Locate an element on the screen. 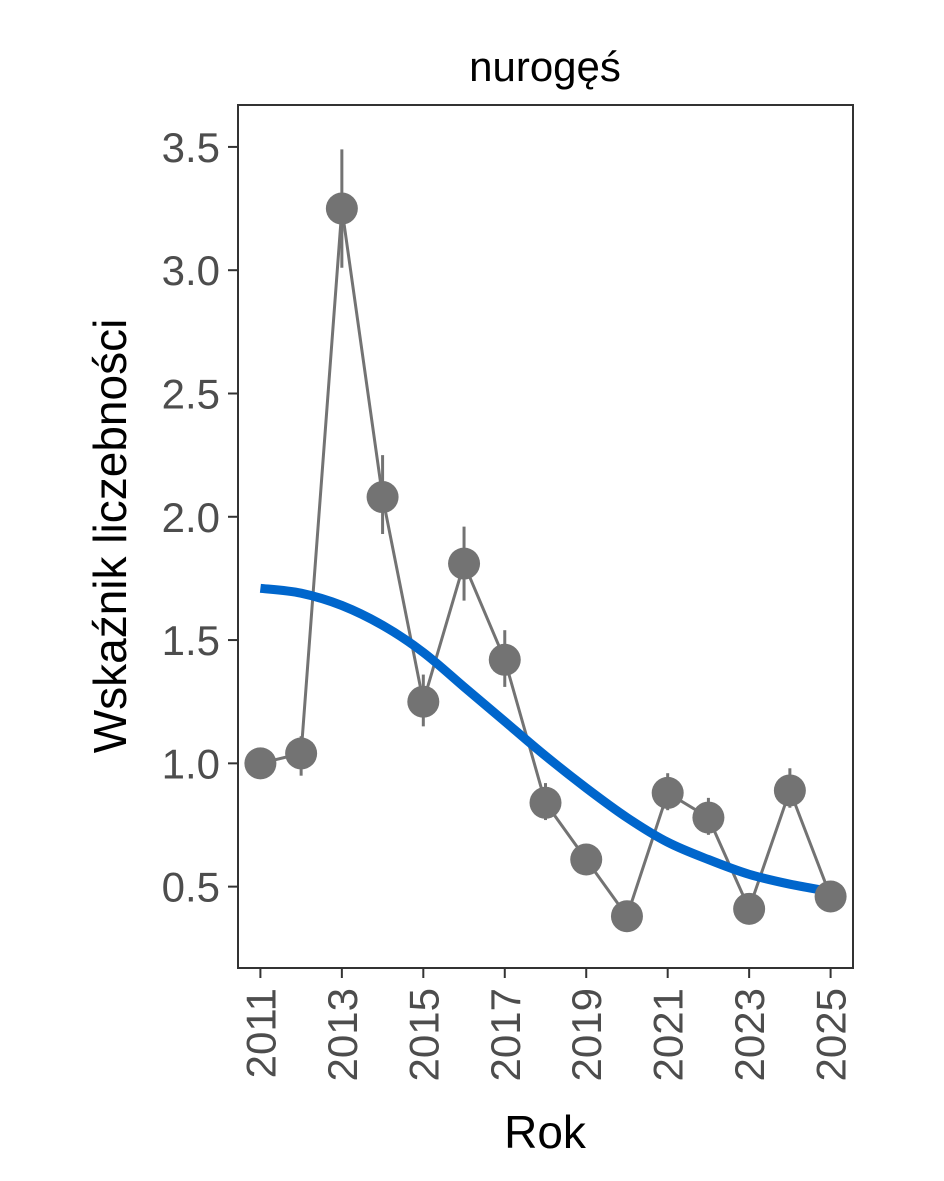  x-tick-label: 2015 is located at coordinates (423, 1034).